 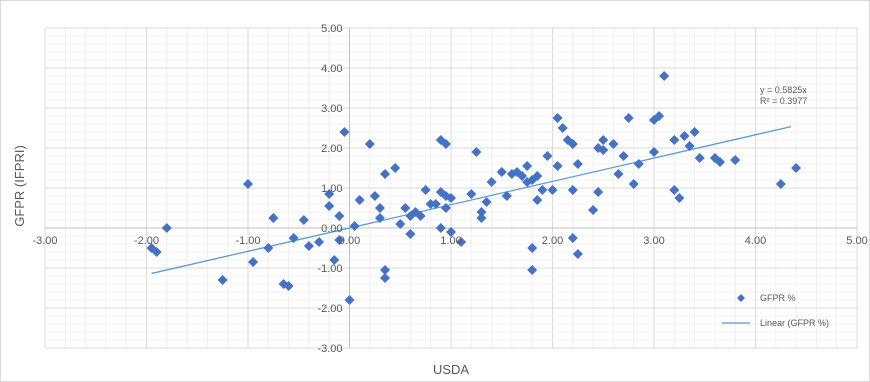 I want to click on x-tick-label: 2.00, so click(x=552, y=241).